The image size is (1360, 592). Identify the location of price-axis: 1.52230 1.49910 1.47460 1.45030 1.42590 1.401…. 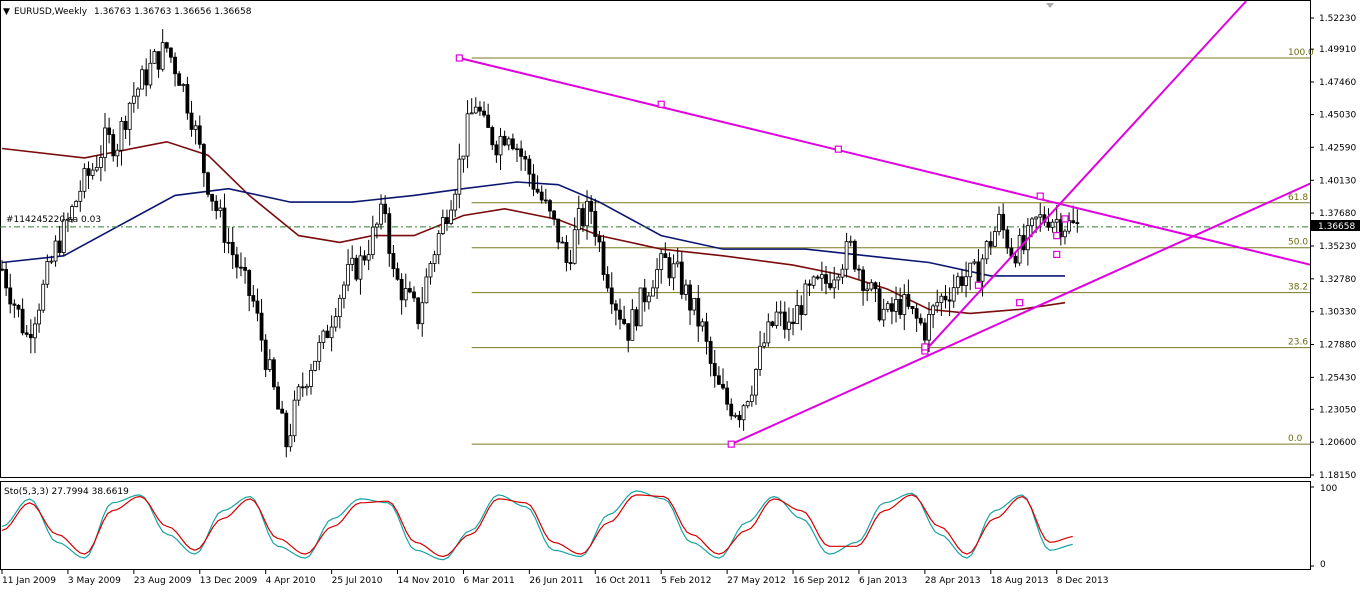
(1333, 247).